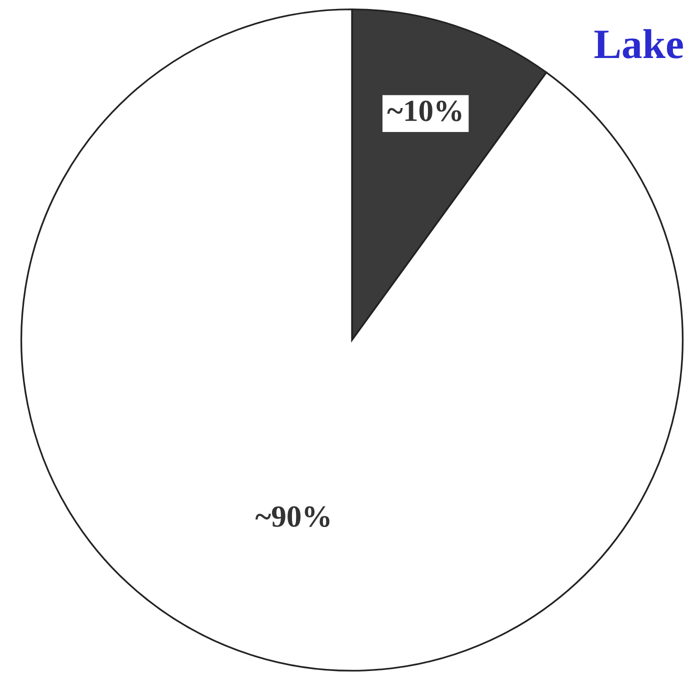  Describe the element at coordinates (424, 111) in the screenshot. I see `data-label: ~10%` at that location.